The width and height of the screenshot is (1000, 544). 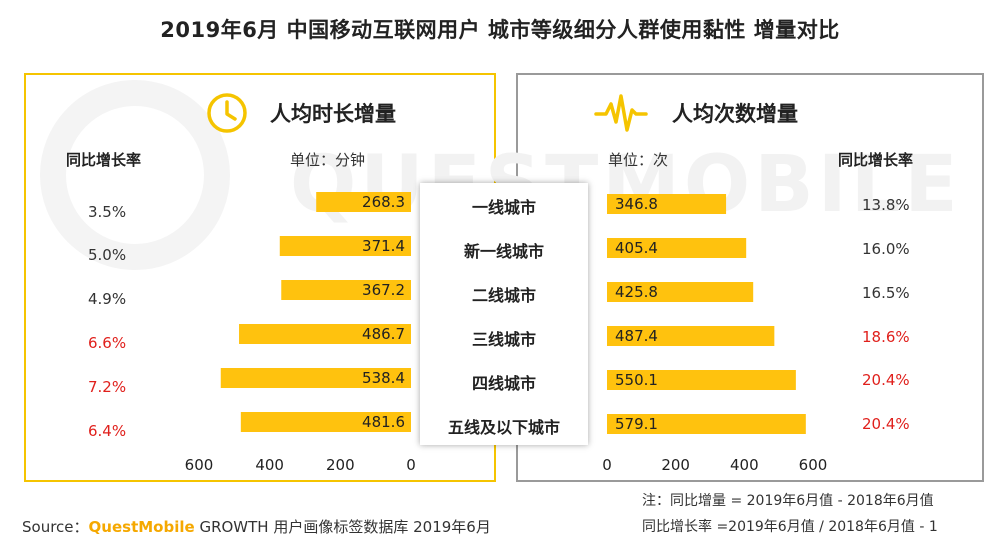 What do you see at coordinates (638, 160) in the screenshot?
I see `right-unit-label: 单位：次` at bounding box center [638, 160].